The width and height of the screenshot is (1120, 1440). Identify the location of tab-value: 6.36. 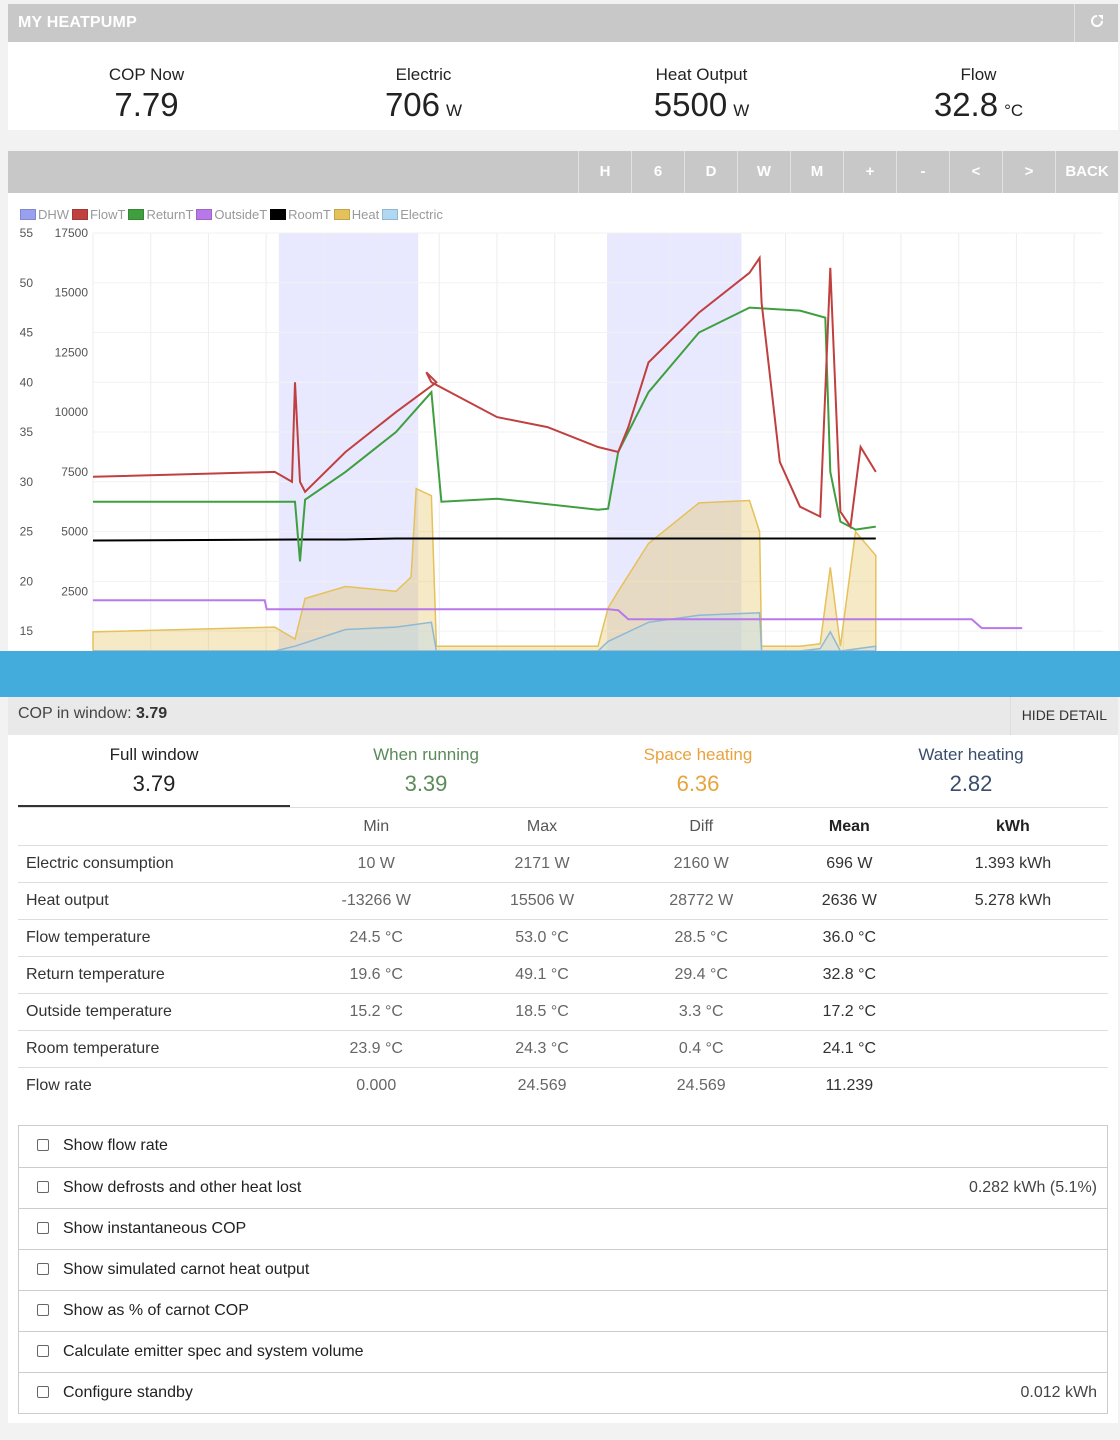
(698, 783).